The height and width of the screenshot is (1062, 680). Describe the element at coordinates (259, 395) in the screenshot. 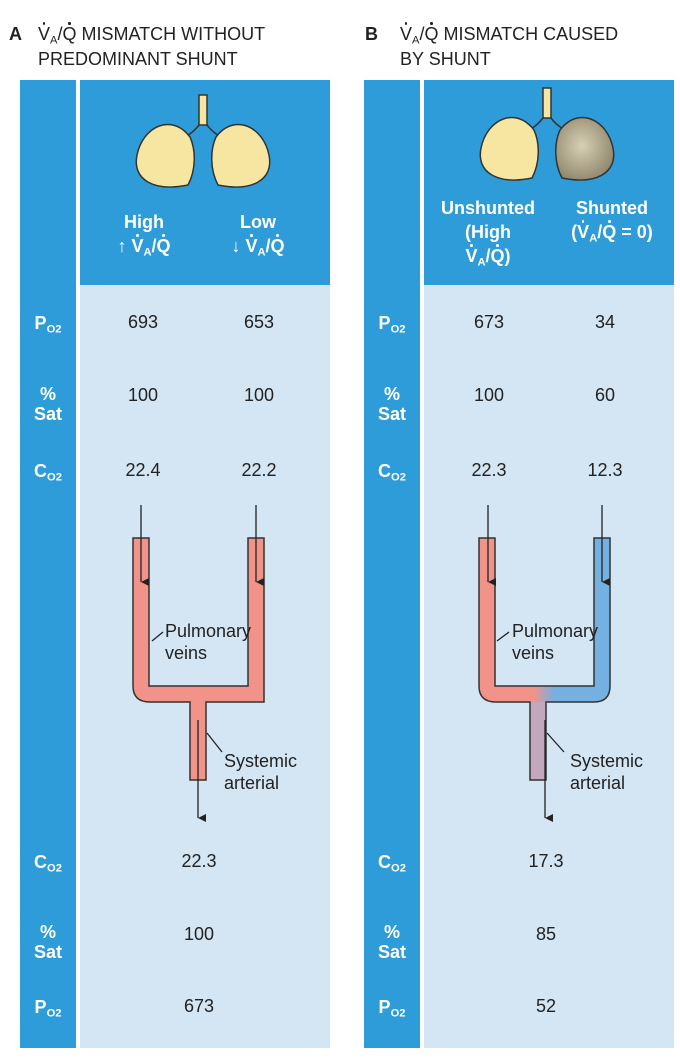

I see `value-sat-low: 100` at that location.